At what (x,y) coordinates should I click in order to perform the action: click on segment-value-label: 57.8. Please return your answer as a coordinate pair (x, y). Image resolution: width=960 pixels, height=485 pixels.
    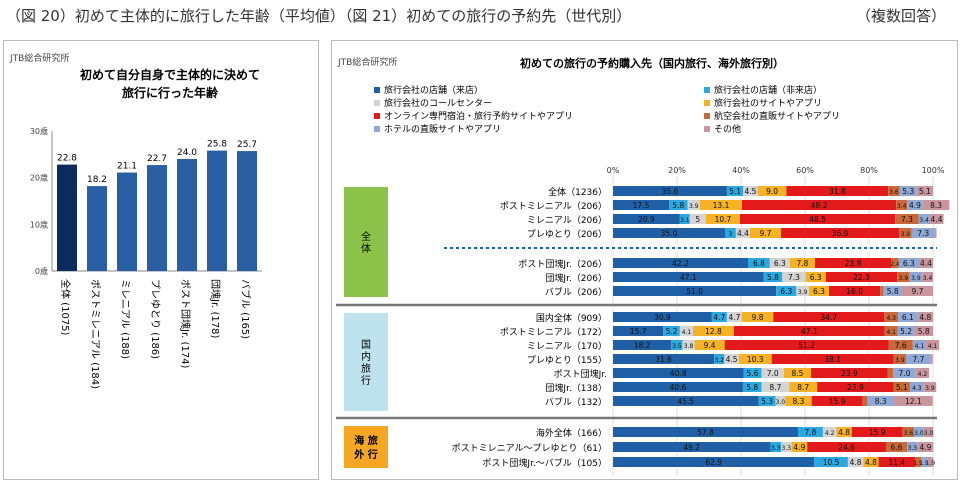
    Looking at the image, I should click on (705, 432).